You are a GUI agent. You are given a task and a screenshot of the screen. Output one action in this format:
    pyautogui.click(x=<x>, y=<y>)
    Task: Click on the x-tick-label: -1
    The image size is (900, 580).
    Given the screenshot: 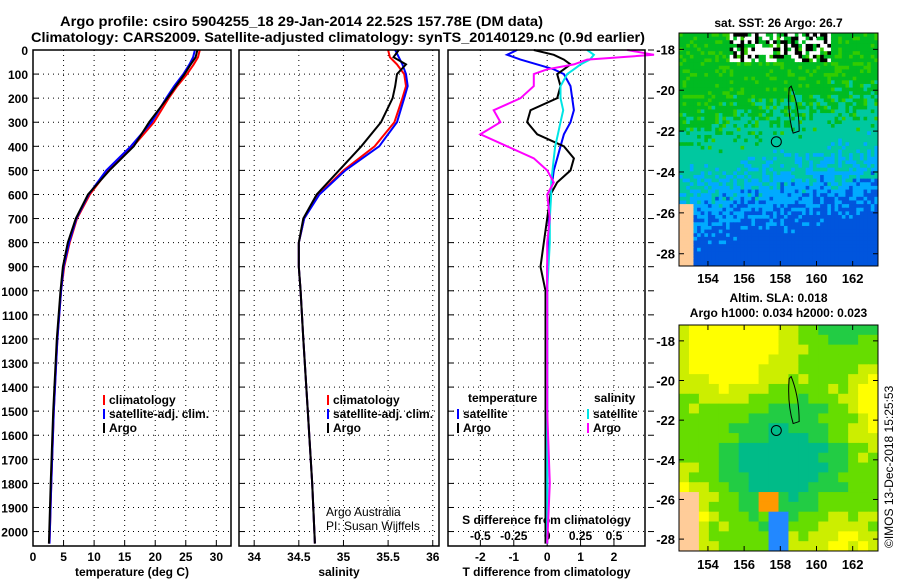 What is the action you would take?
    pyautogui.click(x=513, y=557)
    